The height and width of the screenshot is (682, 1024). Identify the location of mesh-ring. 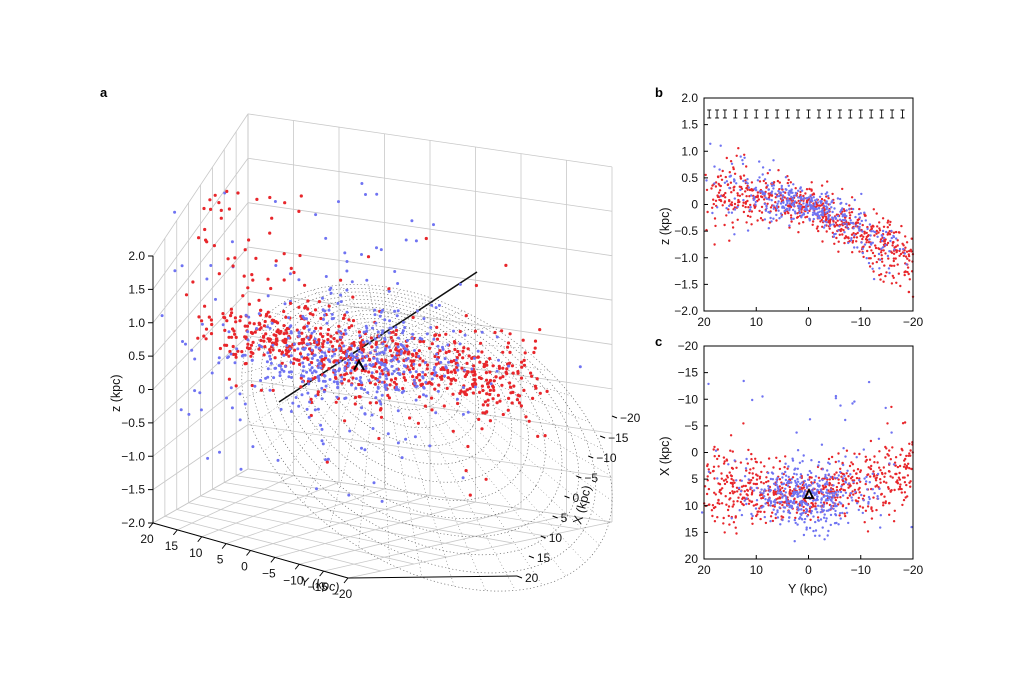
(406, 394).